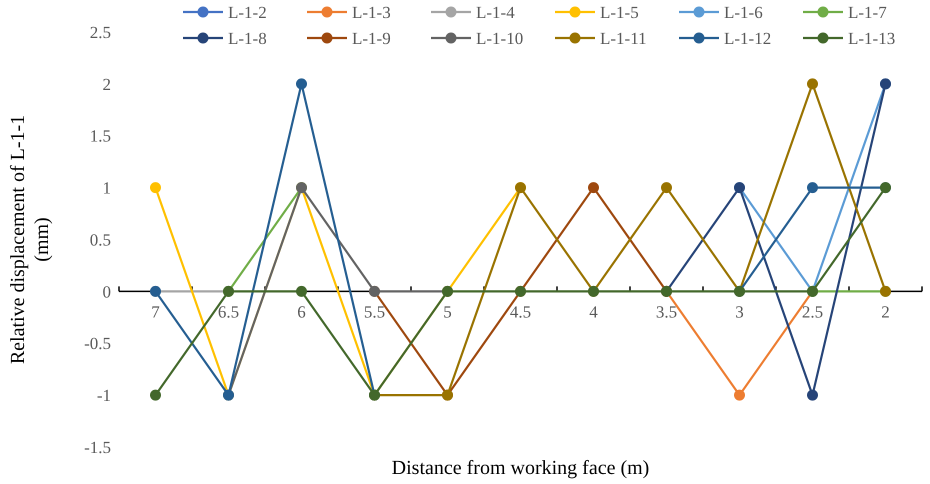 The width and height of the screenshot is (930, 484). What do you see at coordinates (155, 312) in the screenshot?
I see `x-tick-label: 7` at bounding box center [155, 312].